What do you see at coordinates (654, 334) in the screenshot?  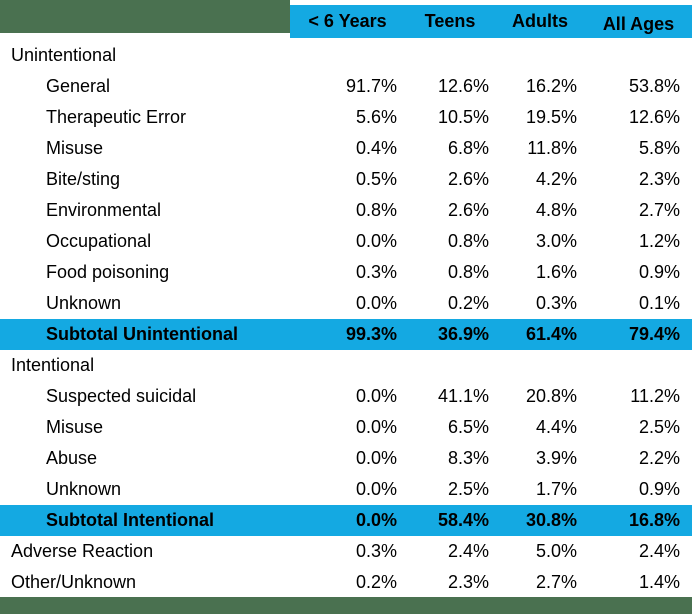 I see `value-cell: 79.4%` at bounding box center [654, 334].